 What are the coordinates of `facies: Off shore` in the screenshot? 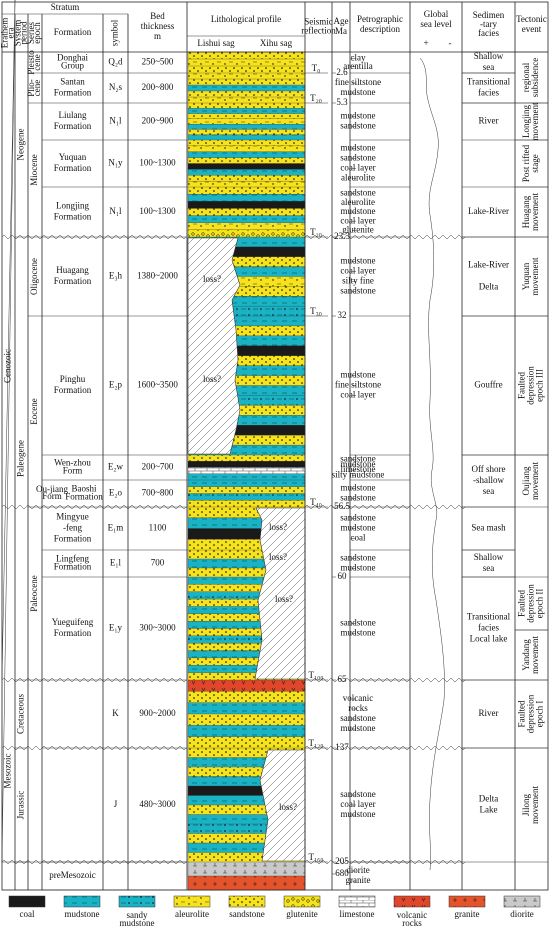 It's located at (488, 469).